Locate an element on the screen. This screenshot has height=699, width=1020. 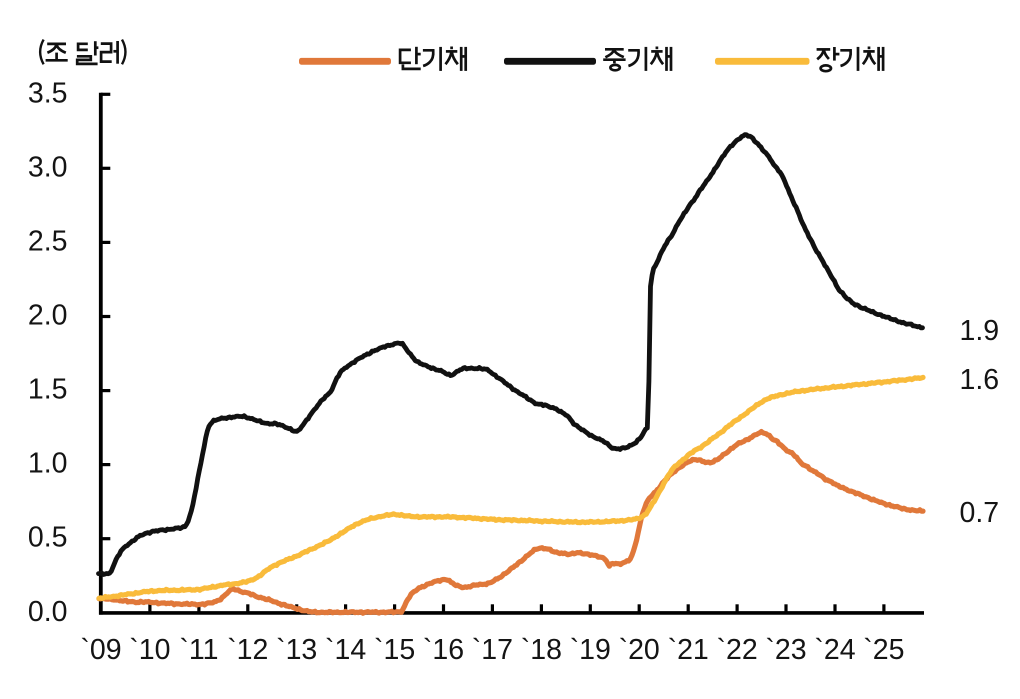
svg-text: `25 is located at coordinates (883, 650).